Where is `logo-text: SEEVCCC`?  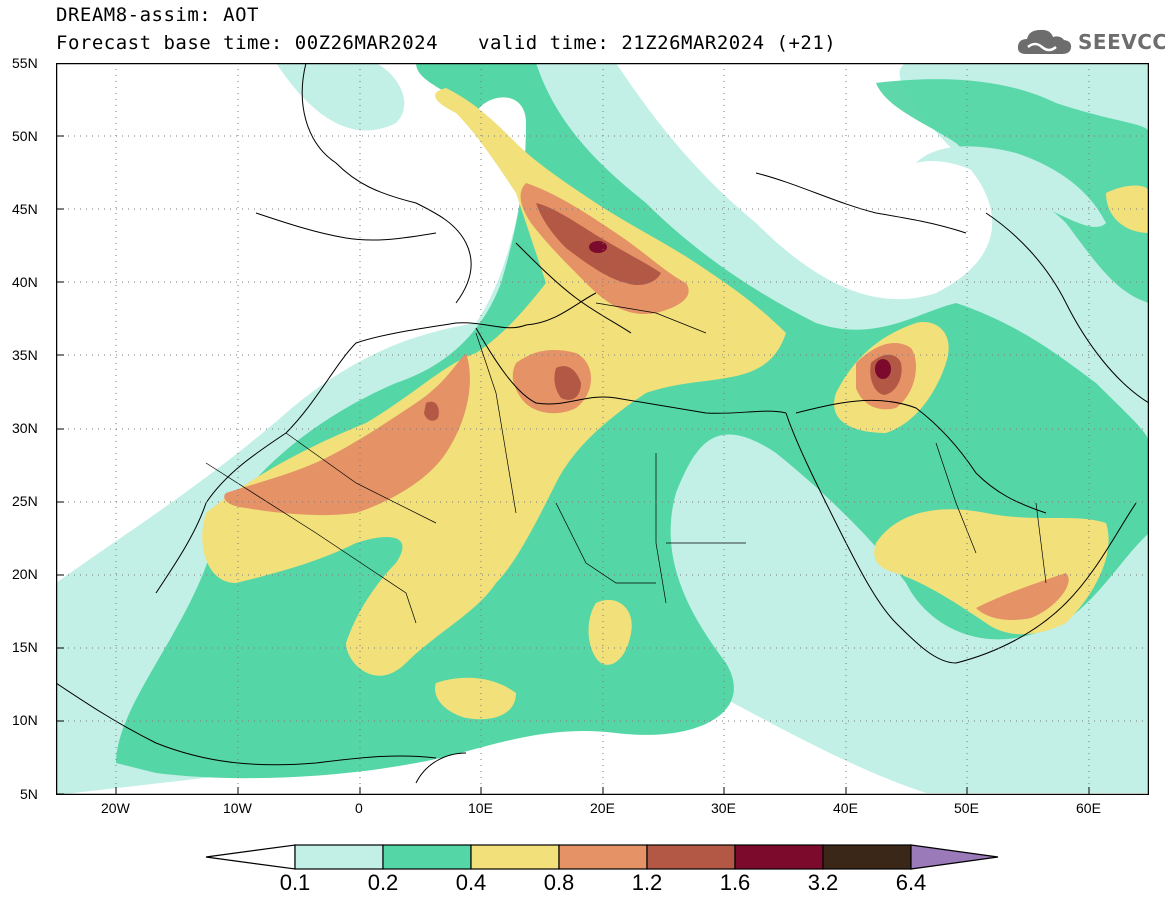
logo-text: SEEVCCC is located at coordinates (1121, 42).